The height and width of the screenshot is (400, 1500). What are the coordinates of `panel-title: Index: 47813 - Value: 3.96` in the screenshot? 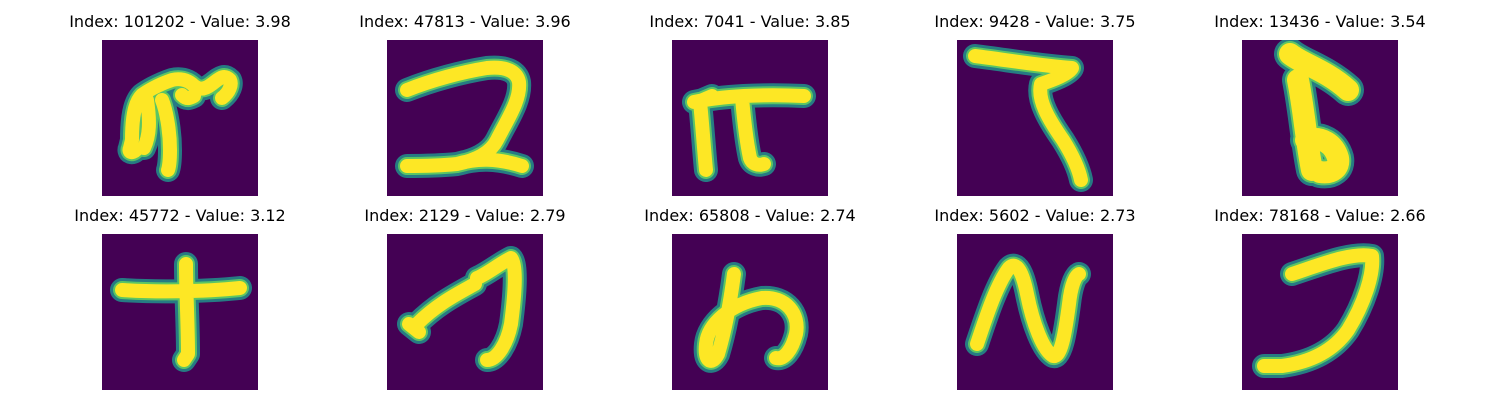 It's located at (465, 21).